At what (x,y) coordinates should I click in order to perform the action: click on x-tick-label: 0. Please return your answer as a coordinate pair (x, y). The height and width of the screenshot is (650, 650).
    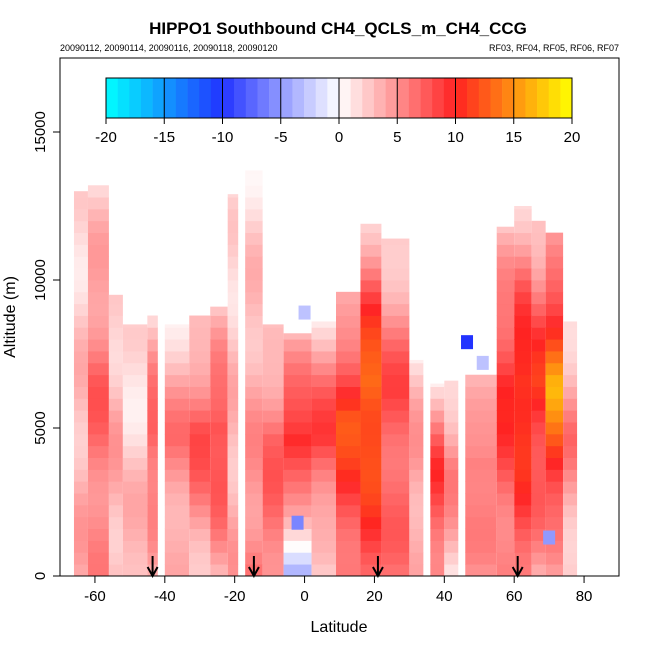
    Looking at the image, I should click on (304, 596).